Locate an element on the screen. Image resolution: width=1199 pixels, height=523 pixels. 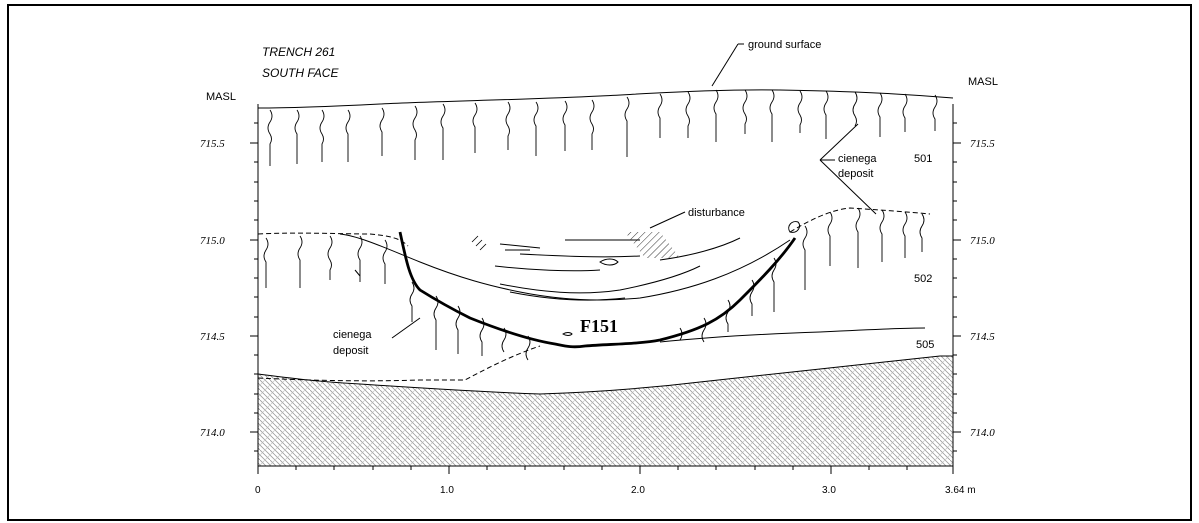
y-tick-label-right: 715.5 is located at coordinates (982, 144).